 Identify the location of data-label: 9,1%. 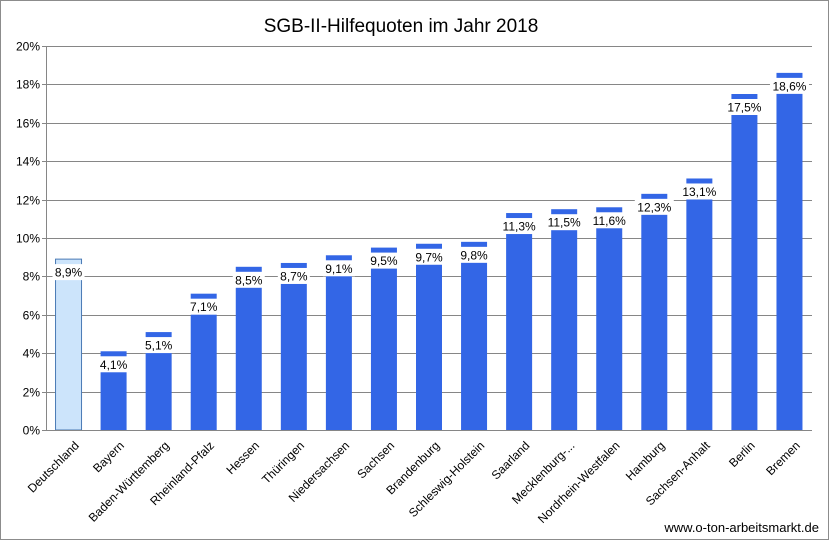
(339, 269).